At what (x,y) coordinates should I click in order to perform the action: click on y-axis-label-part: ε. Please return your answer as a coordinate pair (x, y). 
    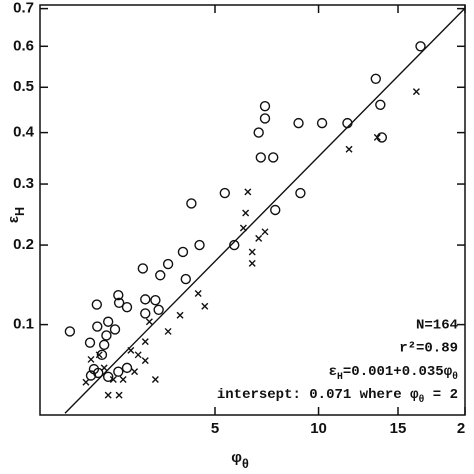
    Looking at the image, I should click on (13, 219).